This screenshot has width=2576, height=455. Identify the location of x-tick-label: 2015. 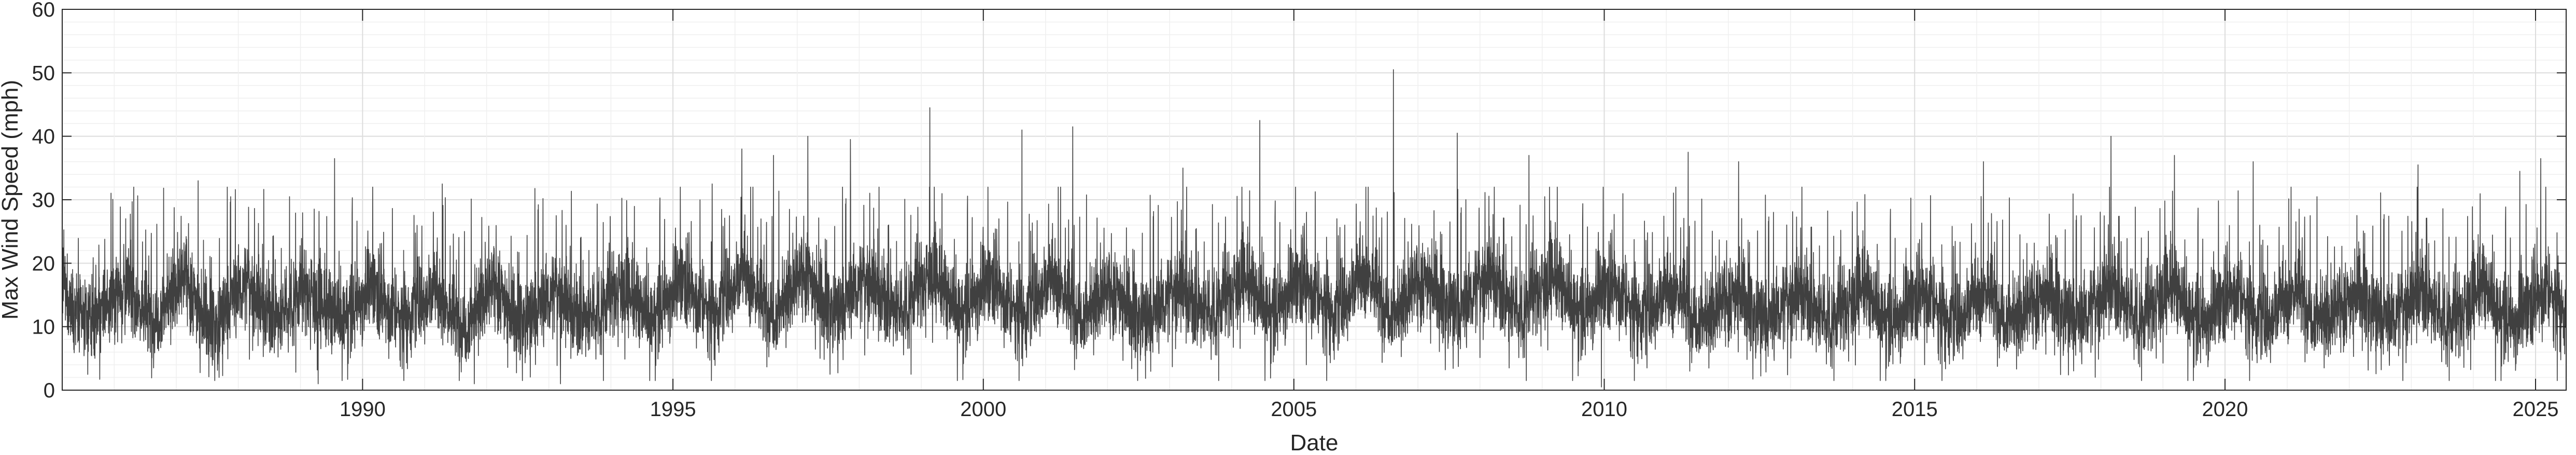
(1915, 410).